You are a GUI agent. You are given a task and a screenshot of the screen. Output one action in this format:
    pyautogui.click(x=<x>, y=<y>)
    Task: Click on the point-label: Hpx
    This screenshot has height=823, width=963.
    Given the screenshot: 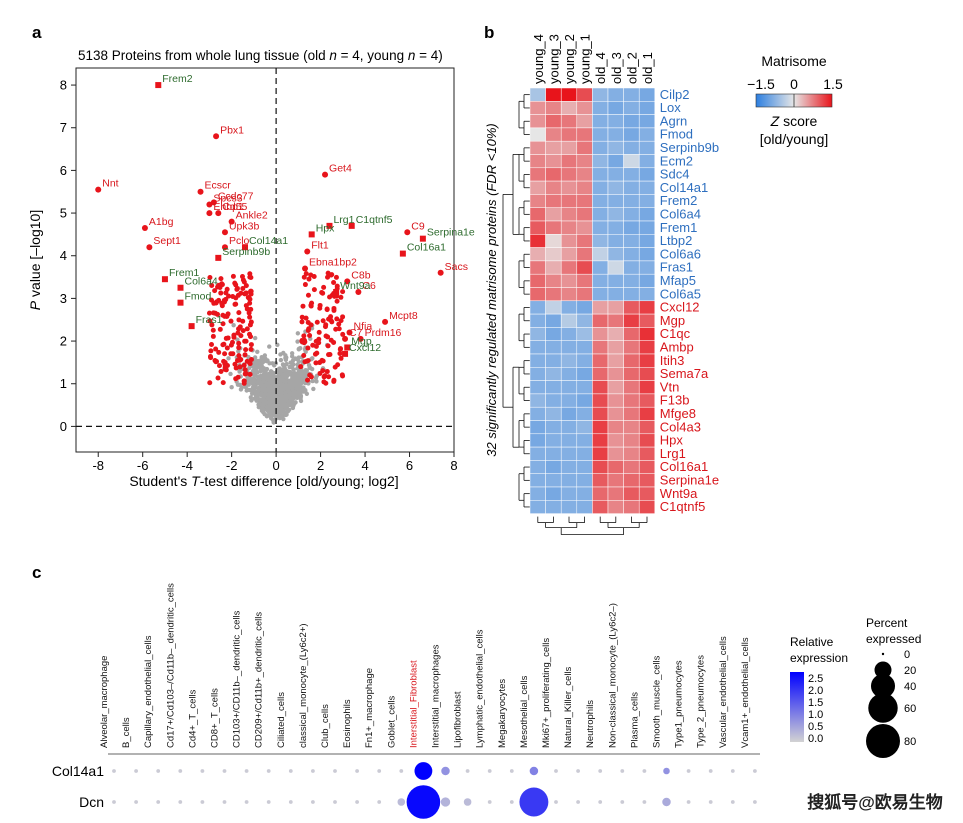 What is the action you would take?
    pyautogui.click(x=325, y=228)
    